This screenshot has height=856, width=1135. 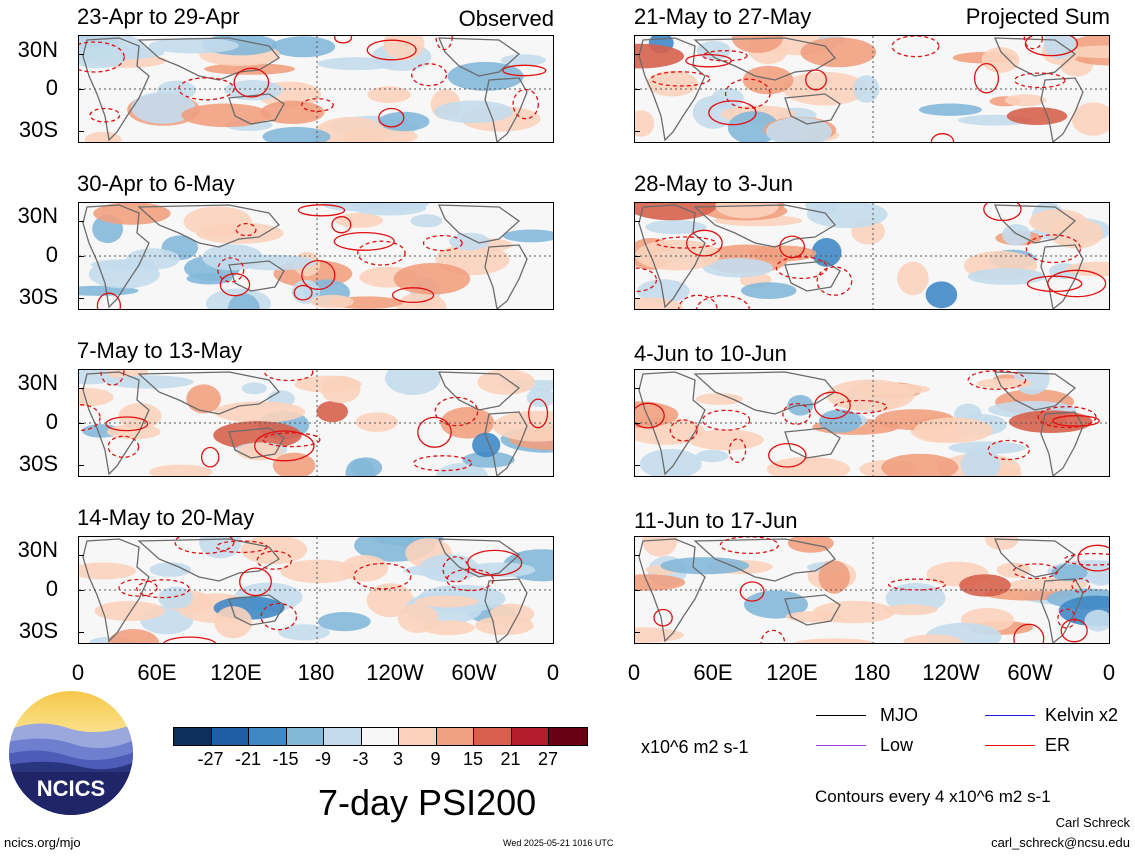 I want to click on xlabel-60w: 60W, so click(x=1030, y=672).